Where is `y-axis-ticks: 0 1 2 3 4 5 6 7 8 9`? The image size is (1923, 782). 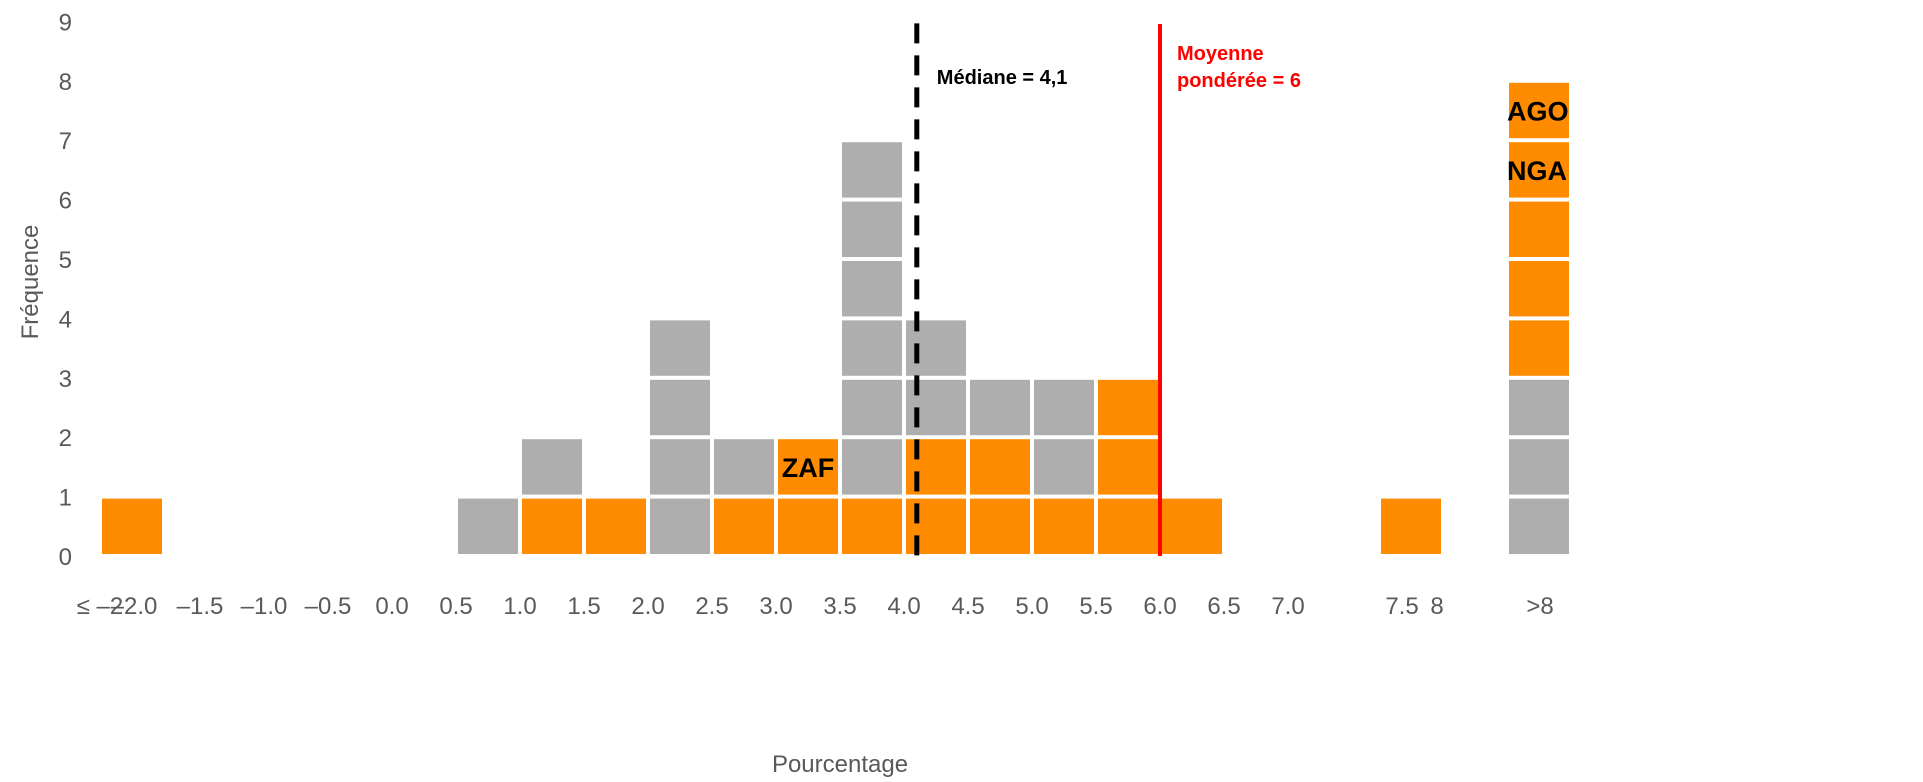
y-axis-ticks: 0 1 2 3 4 5 6 7 8 9 is located at coordinates (65, 290).